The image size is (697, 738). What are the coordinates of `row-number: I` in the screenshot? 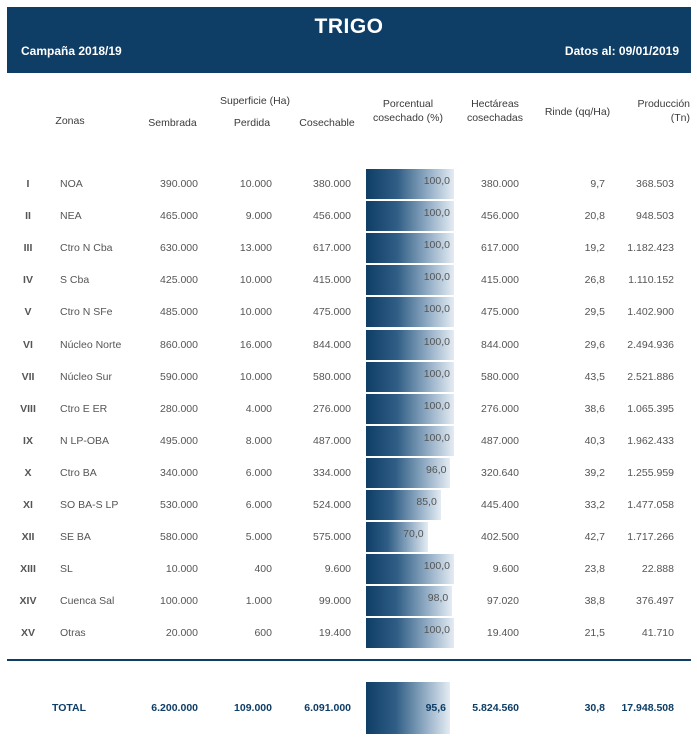 It's located at (28, 184).